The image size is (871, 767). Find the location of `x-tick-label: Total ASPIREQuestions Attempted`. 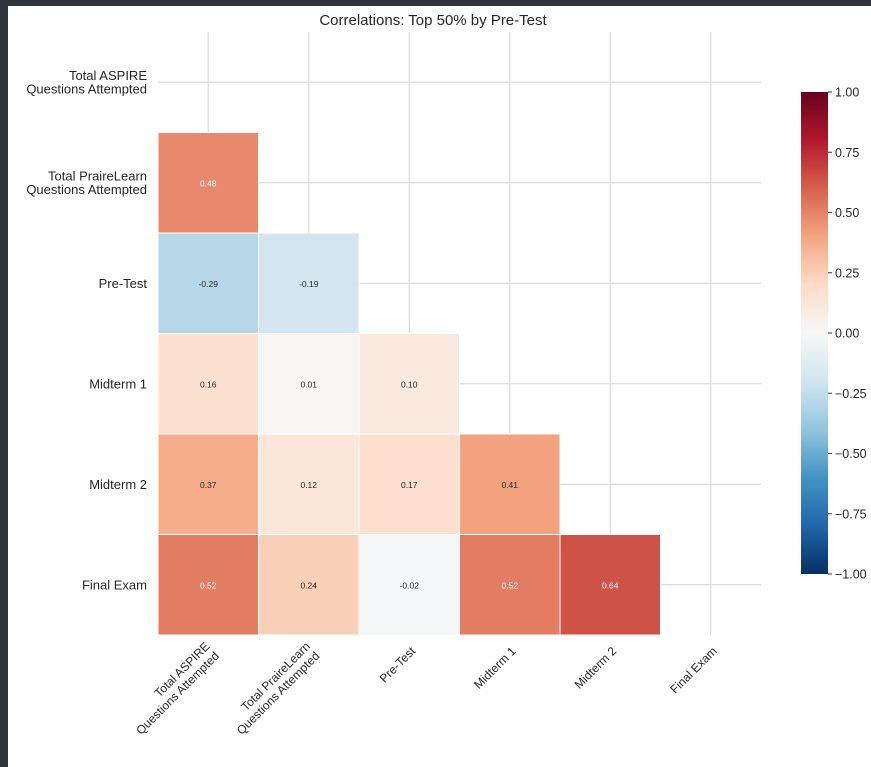

x-tick-label: Total ASPIREQuestions Attempted is located at coordinates (173, 688).